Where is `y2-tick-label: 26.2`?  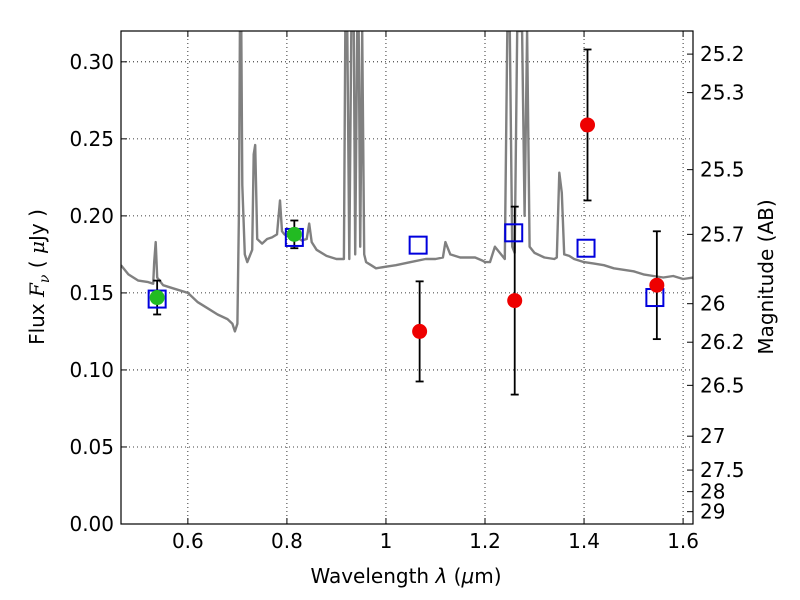
y2-tick-label: 26.2 is located at coordinates (722, 342).